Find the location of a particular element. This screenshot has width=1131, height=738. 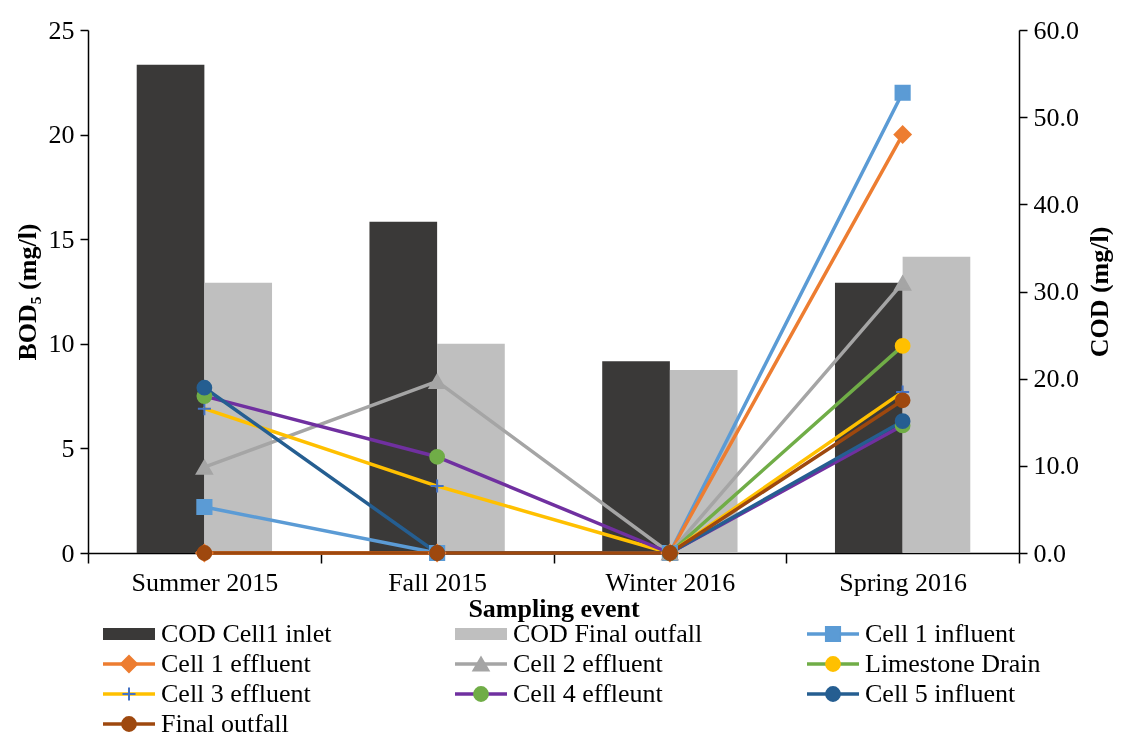

y2-tick-label: 20.0 is located at coordinates (1056, 379).